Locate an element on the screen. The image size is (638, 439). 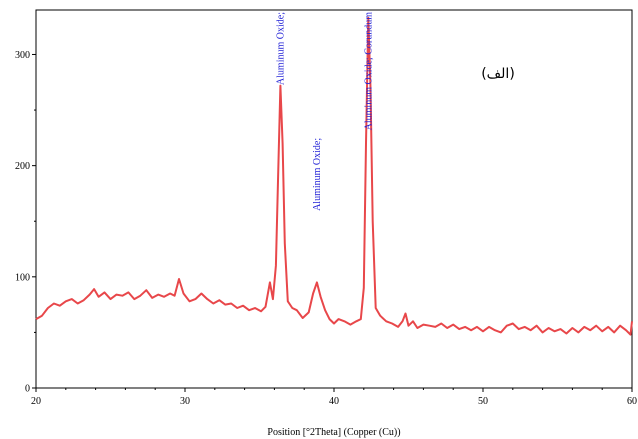
x-tick-label-2: 40 is located at coordinates (334, 401).